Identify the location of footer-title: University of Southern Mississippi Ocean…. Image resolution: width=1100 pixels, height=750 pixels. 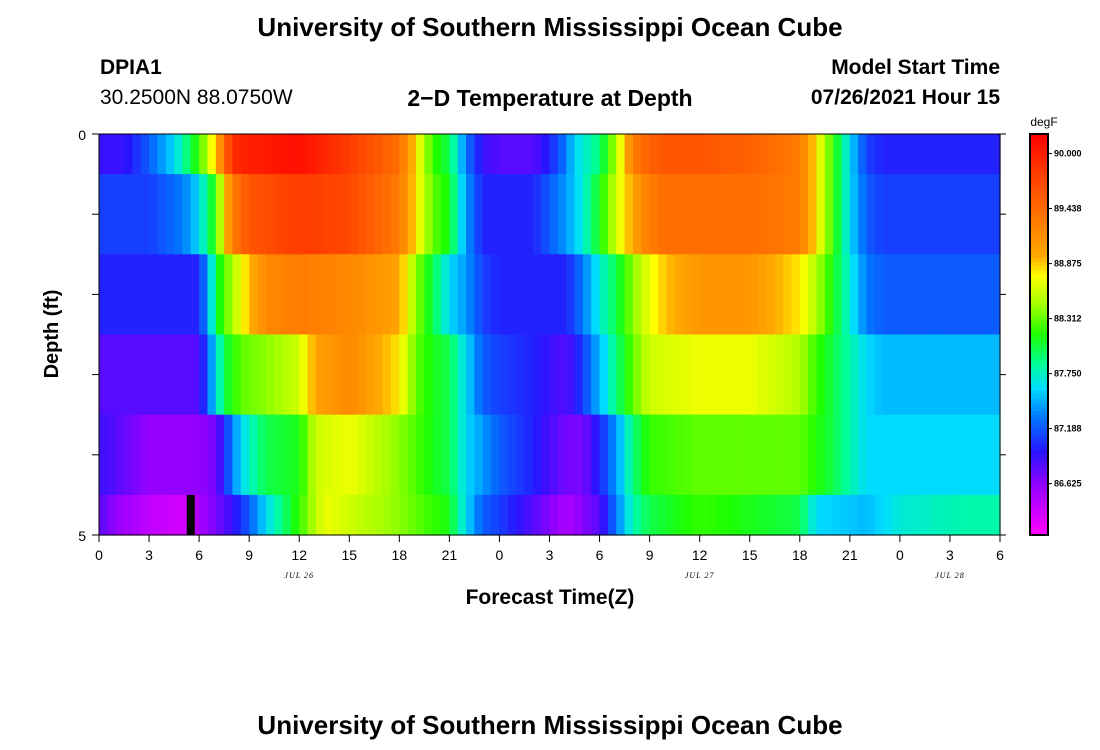
(550, 725).